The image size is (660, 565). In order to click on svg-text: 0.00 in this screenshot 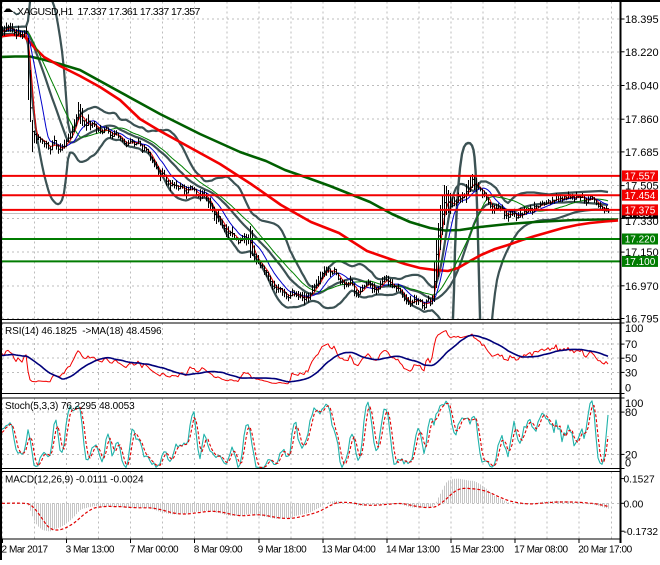, I will do `click(634, 504)`.